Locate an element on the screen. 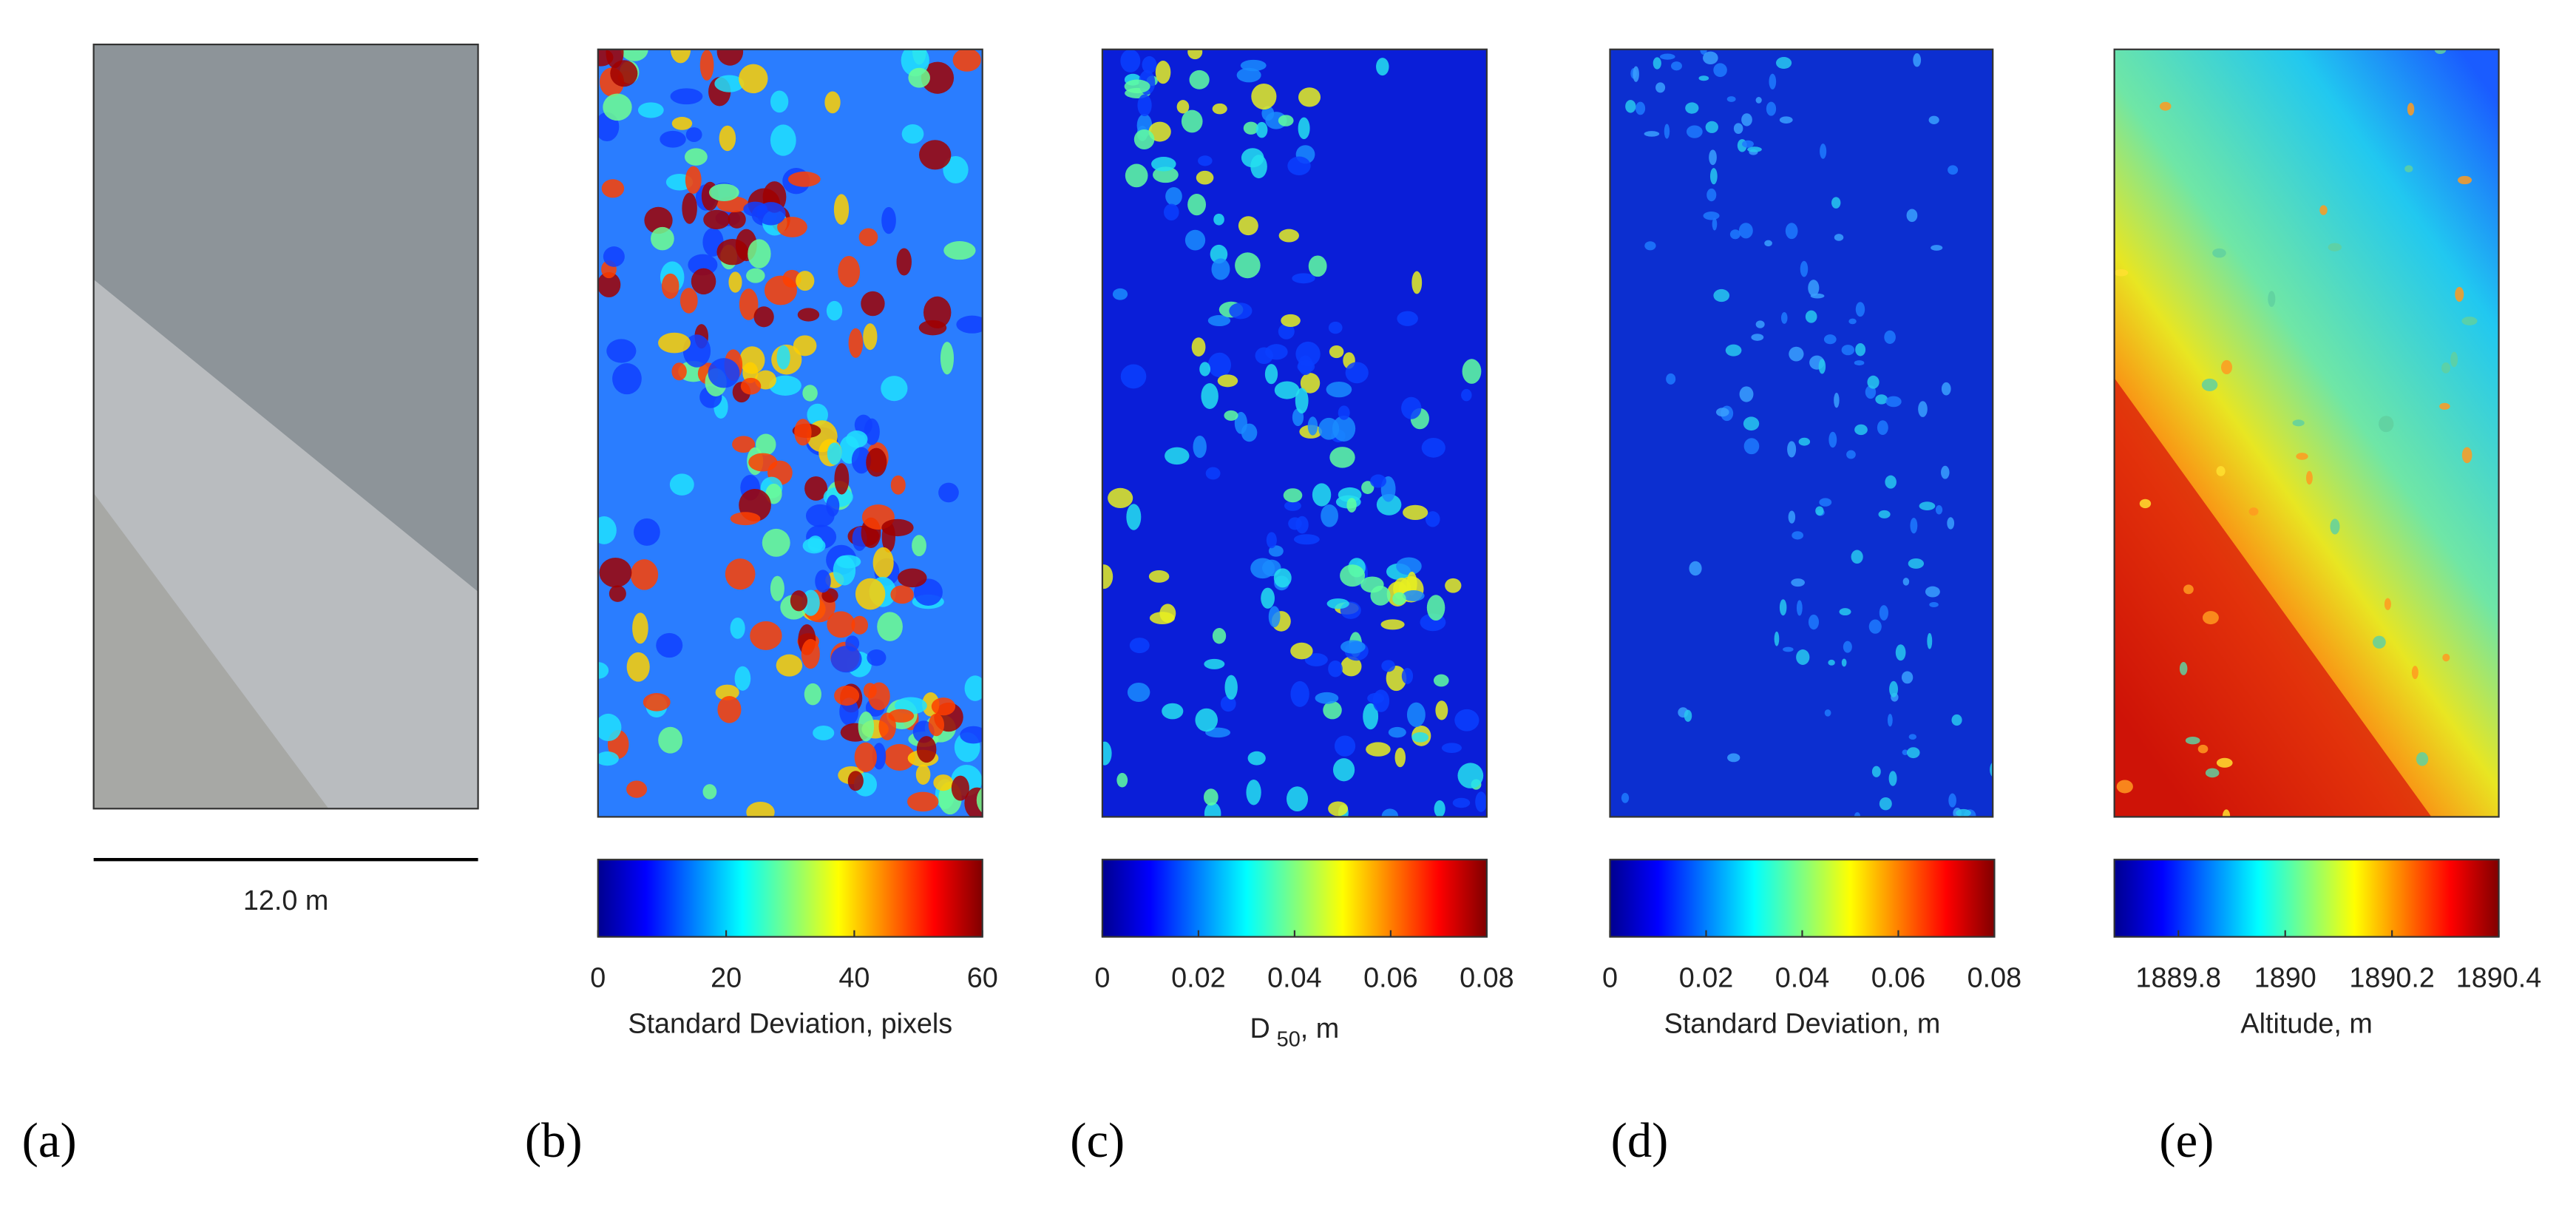 This screenshot has width=2576, height=1213. colorbar is located at coordinates (1294, 899).